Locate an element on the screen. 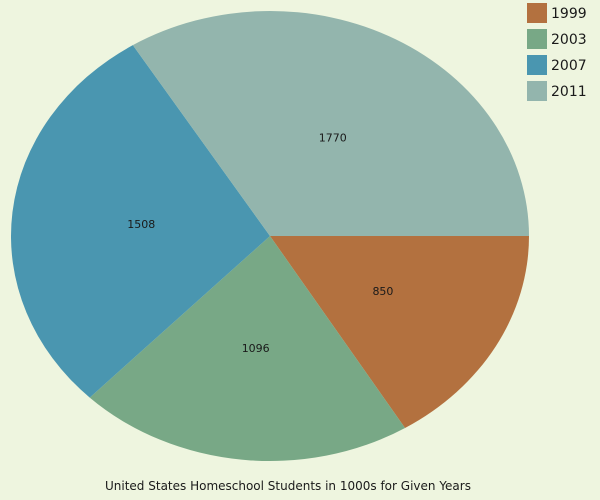  slice-value-label-1999: 850 is located at coordinates (382, 291).